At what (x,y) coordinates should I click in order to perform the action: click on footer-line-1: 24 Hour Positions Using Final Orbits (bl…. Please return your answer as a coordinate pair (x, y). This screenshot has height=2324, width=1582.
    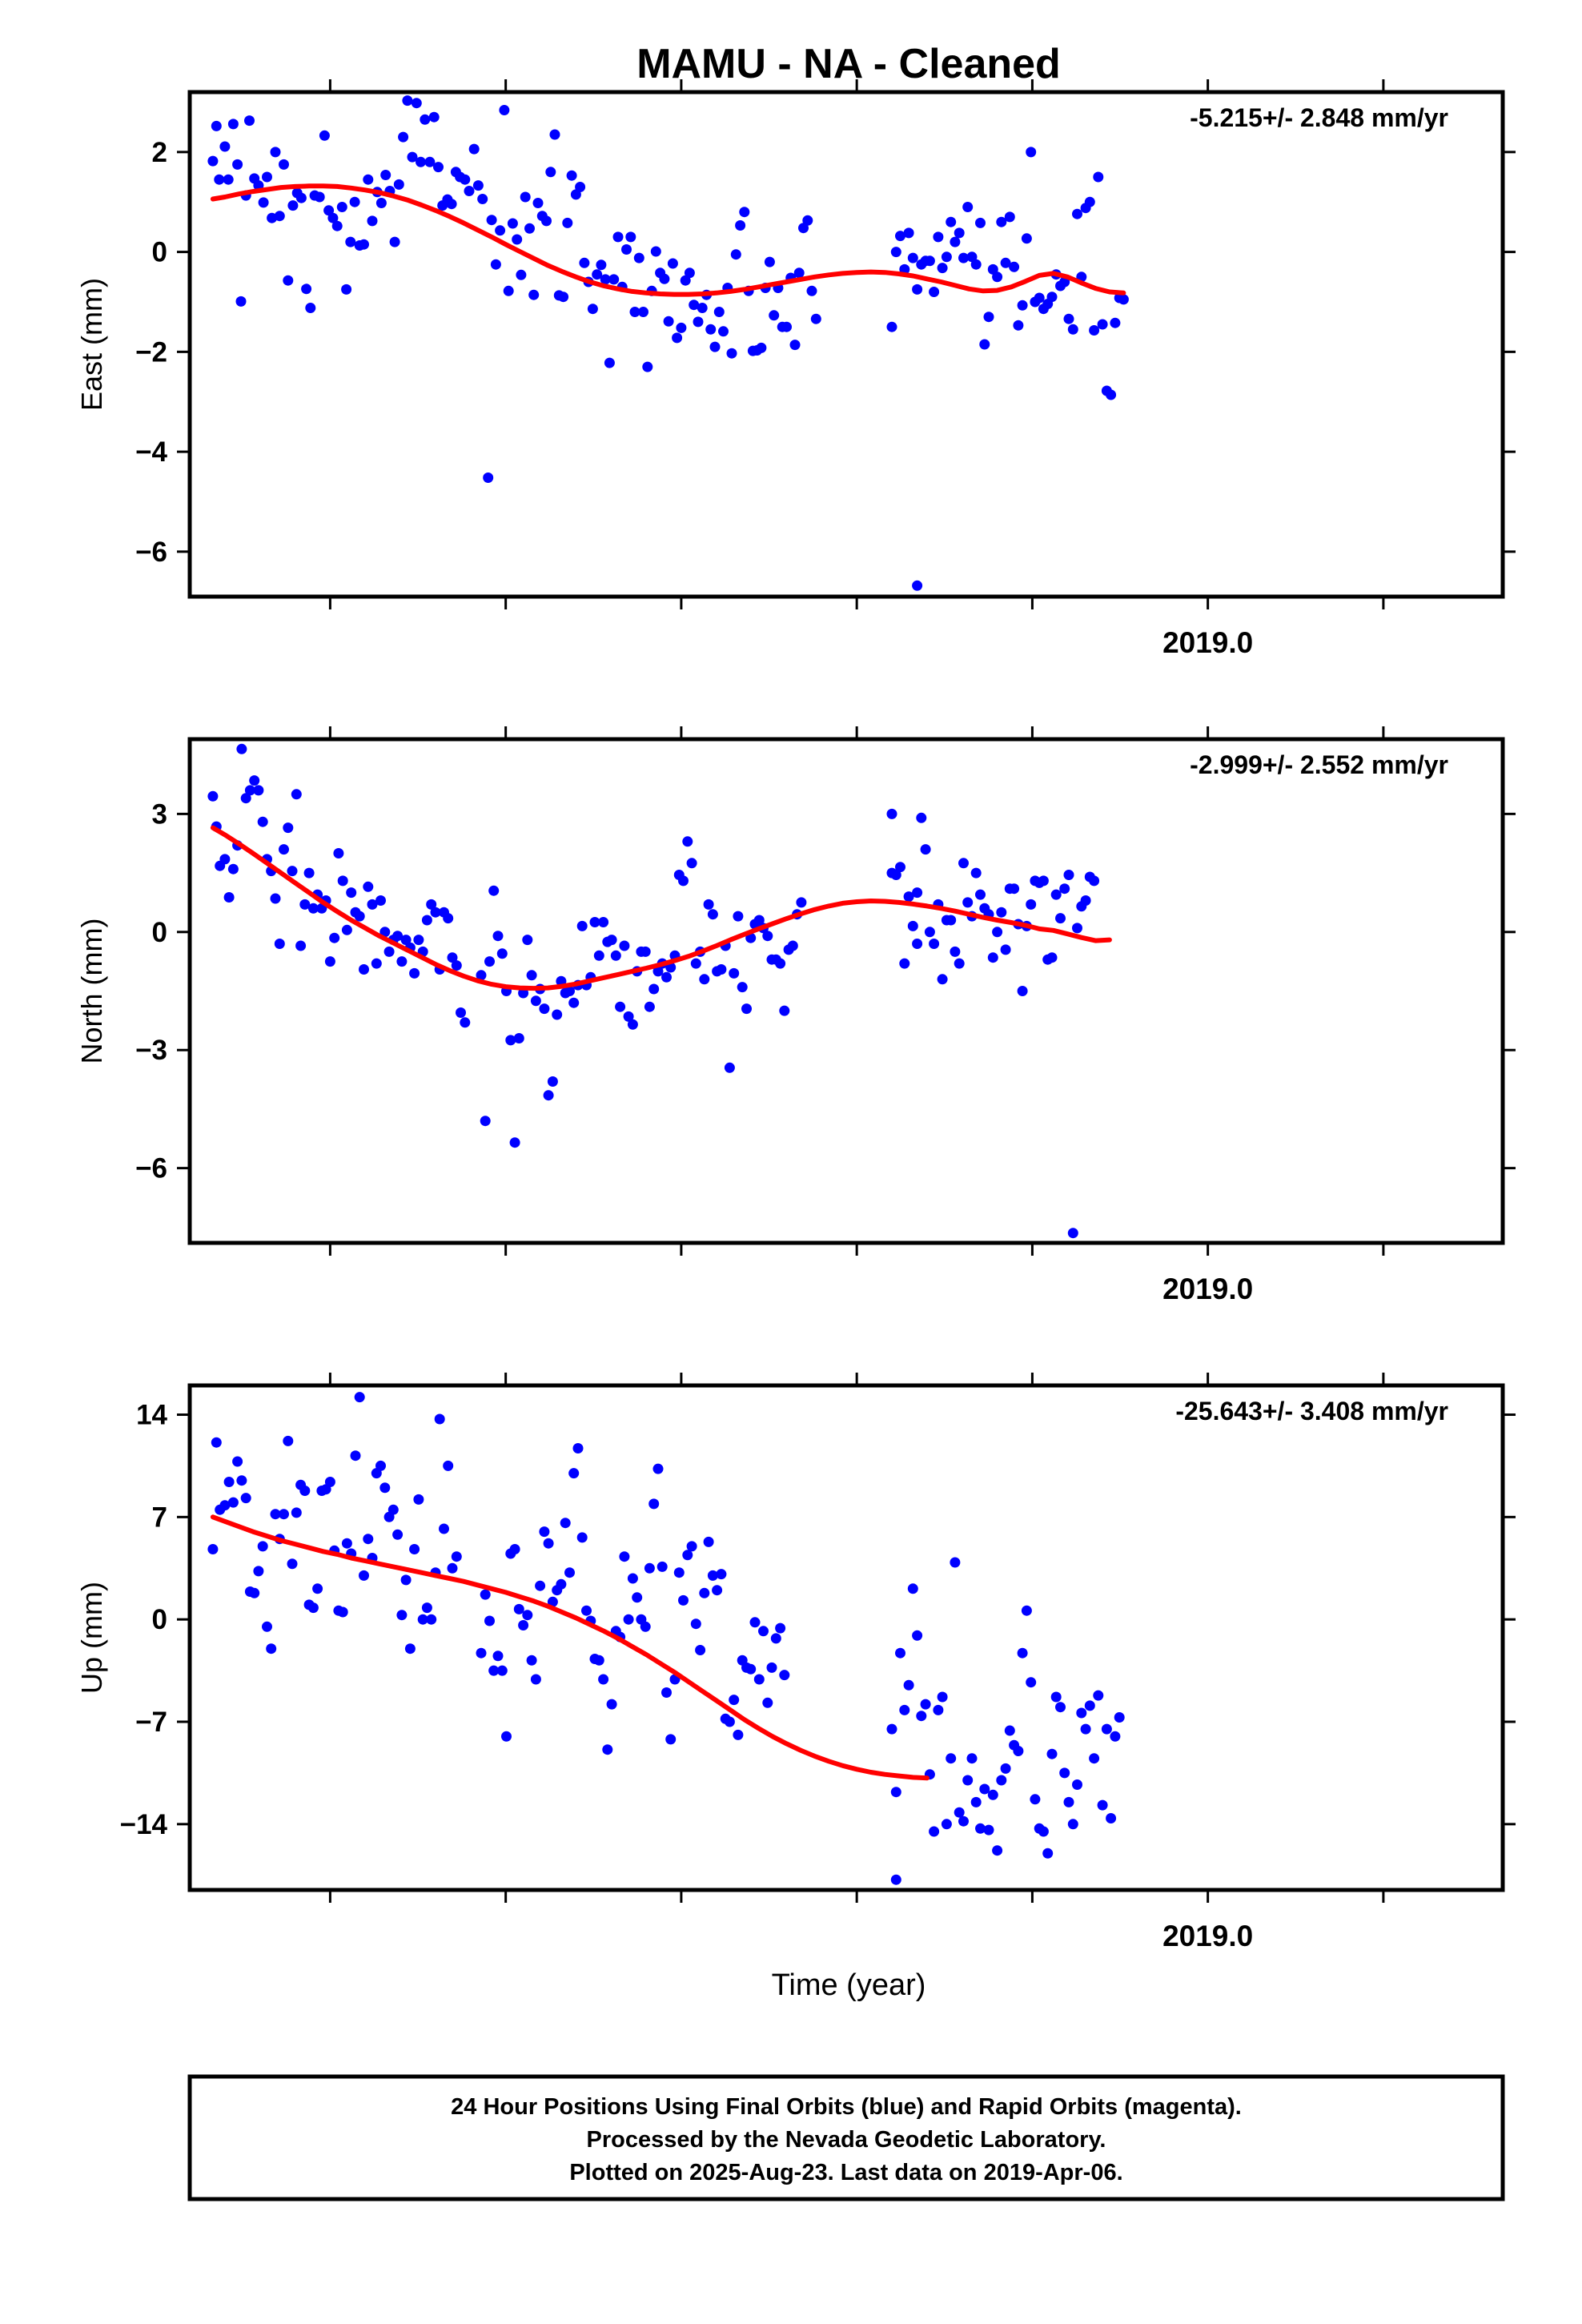
    Looking at the image, I should click on (847, 2107).